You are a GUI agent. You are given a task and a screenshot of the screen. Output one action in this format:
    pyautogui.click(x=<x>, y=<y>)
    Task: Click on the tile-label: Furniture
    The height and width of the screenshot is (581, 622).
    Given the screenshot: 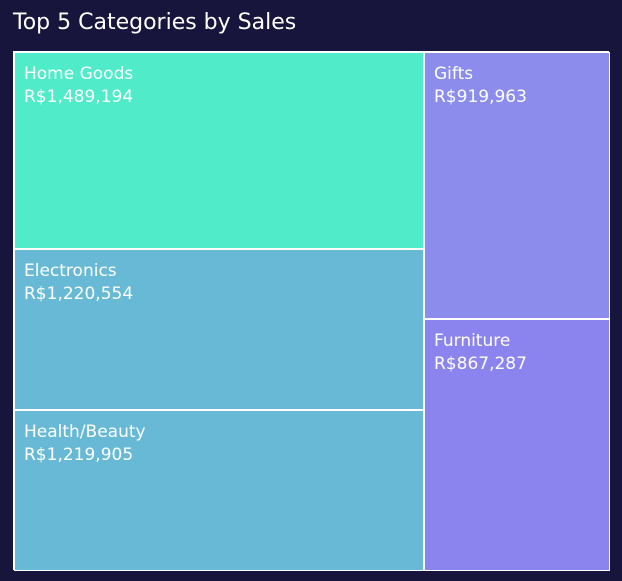 What is the action you would take?
    pyautogui.click(x=472, y=341)
    